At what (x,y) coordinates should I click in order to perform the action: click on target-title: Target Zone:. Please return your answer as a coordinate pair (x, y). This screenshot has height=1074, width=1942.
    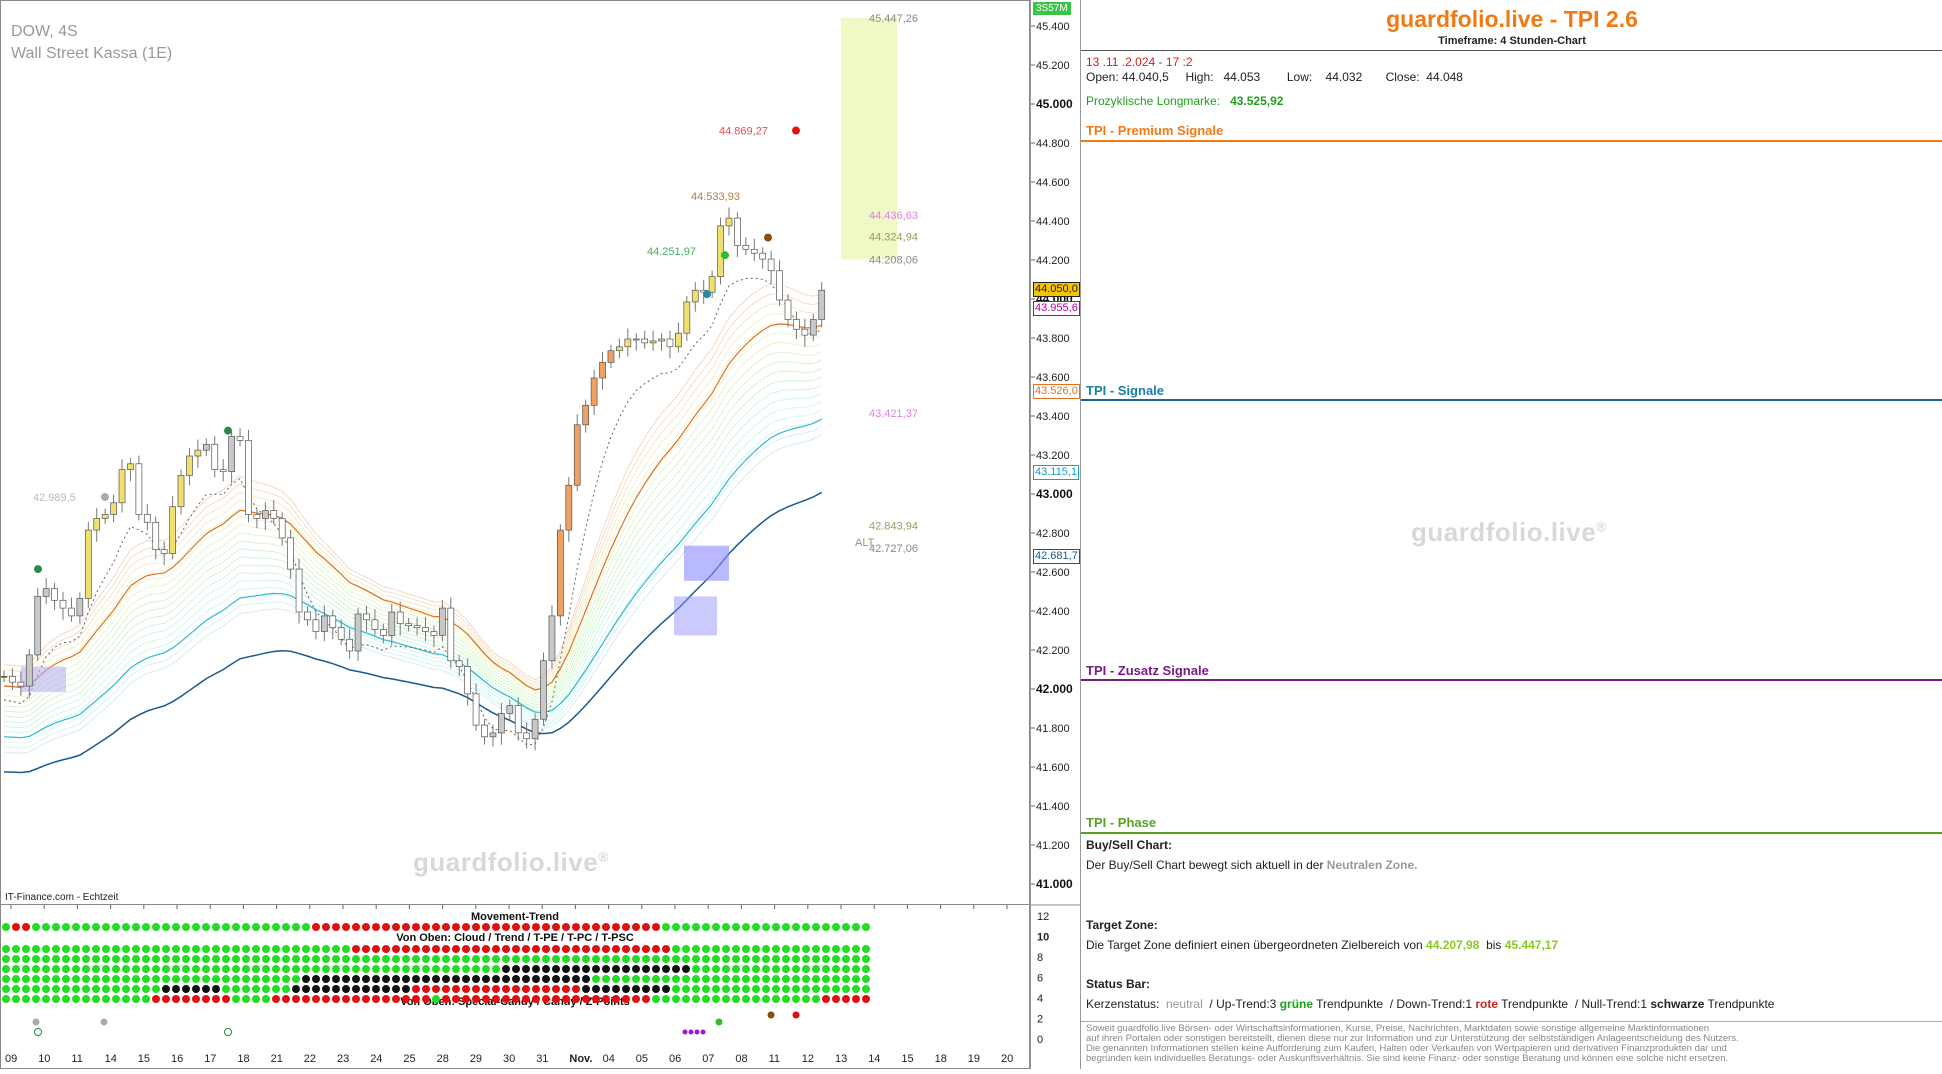
    Looking at the image, I should click on (1122, 925).